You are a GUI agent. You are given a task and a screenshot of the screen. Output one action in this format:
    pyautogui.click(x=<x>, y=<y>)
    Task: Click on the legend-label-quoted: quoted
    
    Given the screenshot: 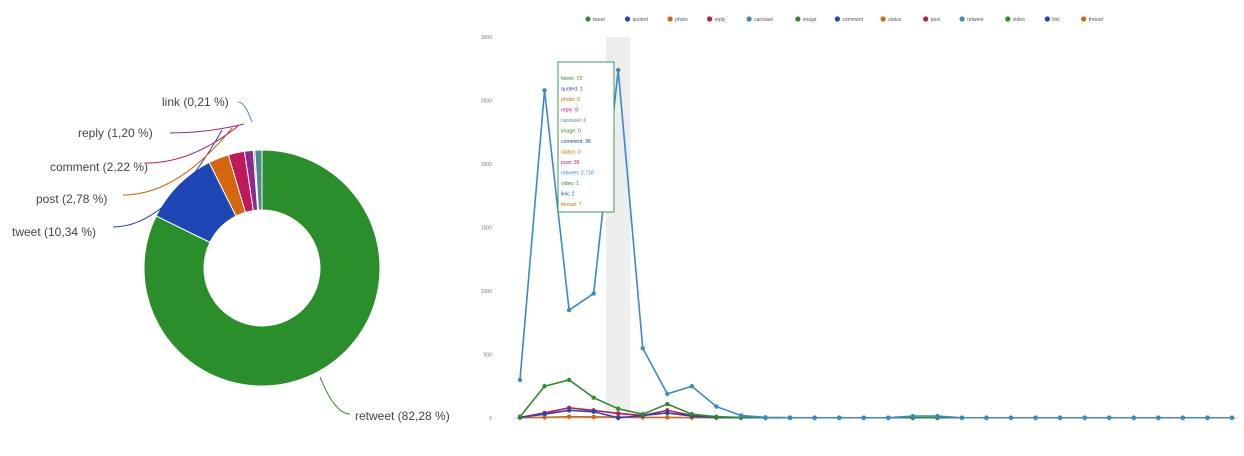 What is the action you would take?
    pyautogui.click(x=641, y=20)
    